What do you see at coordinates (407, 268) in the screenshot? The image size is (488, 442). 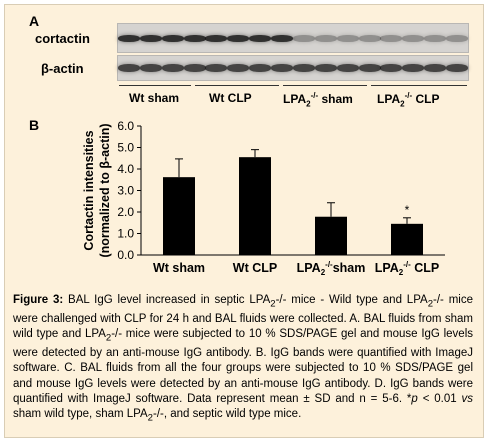 I see `x-category-label: LPA2-/- CLP` at bounding box center [407, 268].